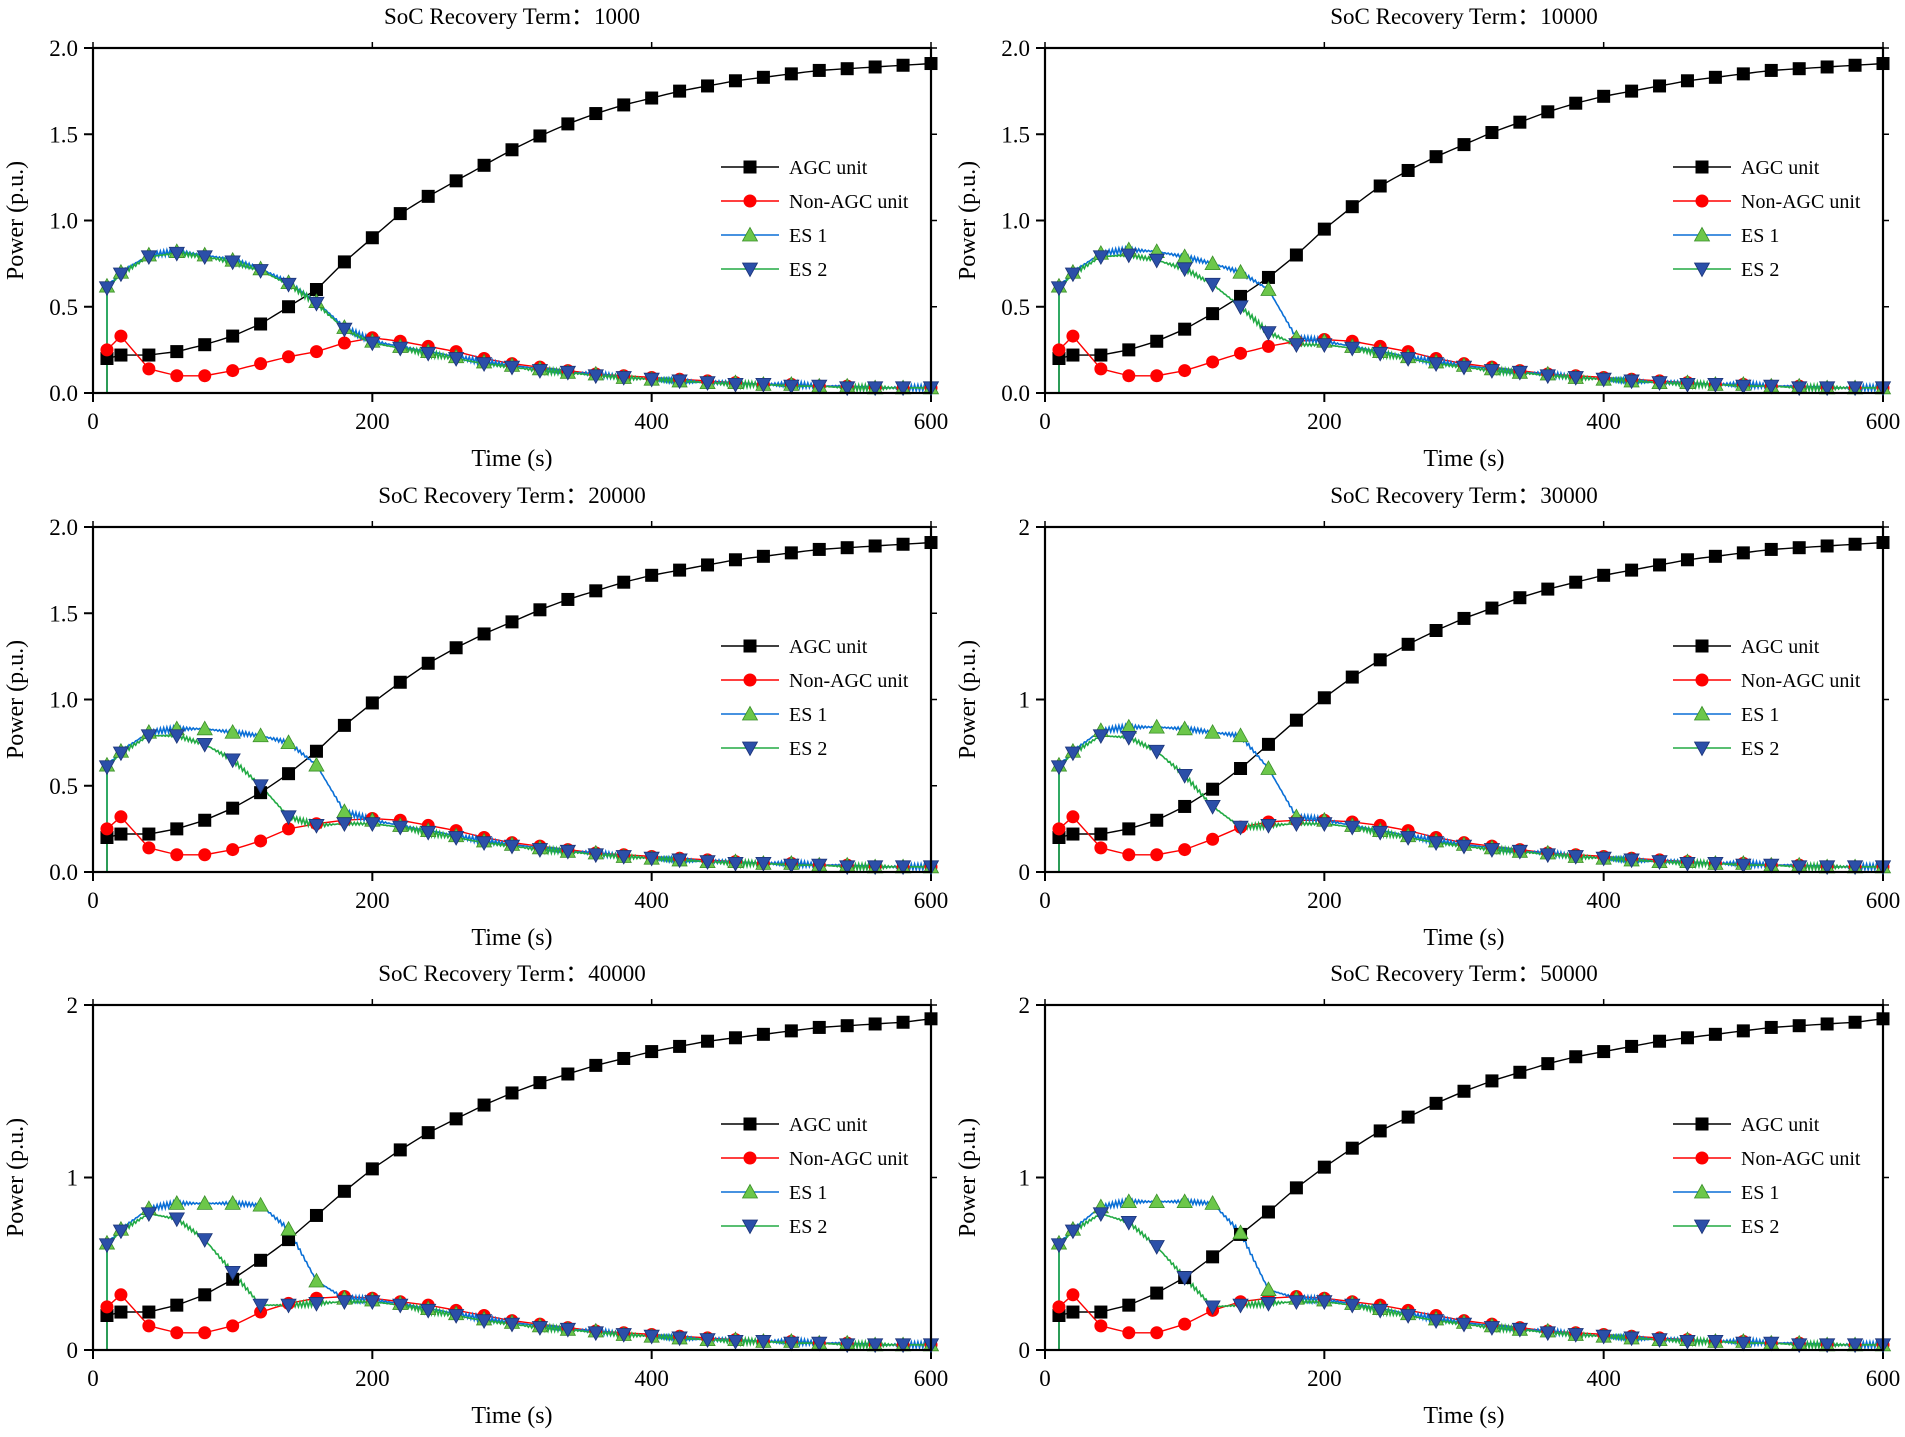 Image resolution: width=1905 pixels, height=1437 pixels. I want to click on x-axis-label: Time (s), so click(511, 459).